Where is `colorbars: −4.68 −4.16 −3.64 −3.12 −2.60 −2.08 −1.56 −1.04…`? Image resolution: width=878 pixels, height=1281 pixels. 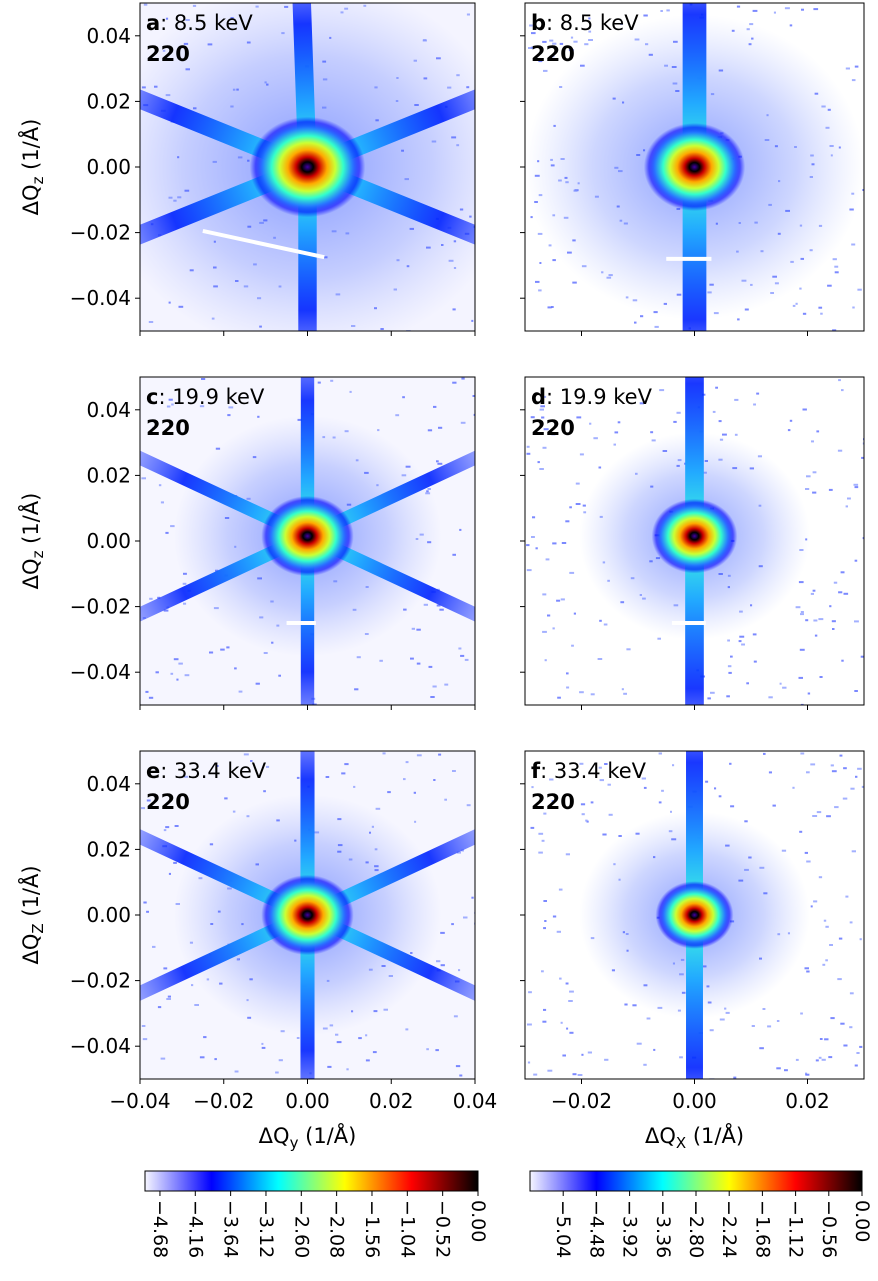
colorbars: −4.68 −4.16 −3.64 −3.12 −2.60 −2.08 −1.56 −1.04… is located at coordinates (508, 1214).